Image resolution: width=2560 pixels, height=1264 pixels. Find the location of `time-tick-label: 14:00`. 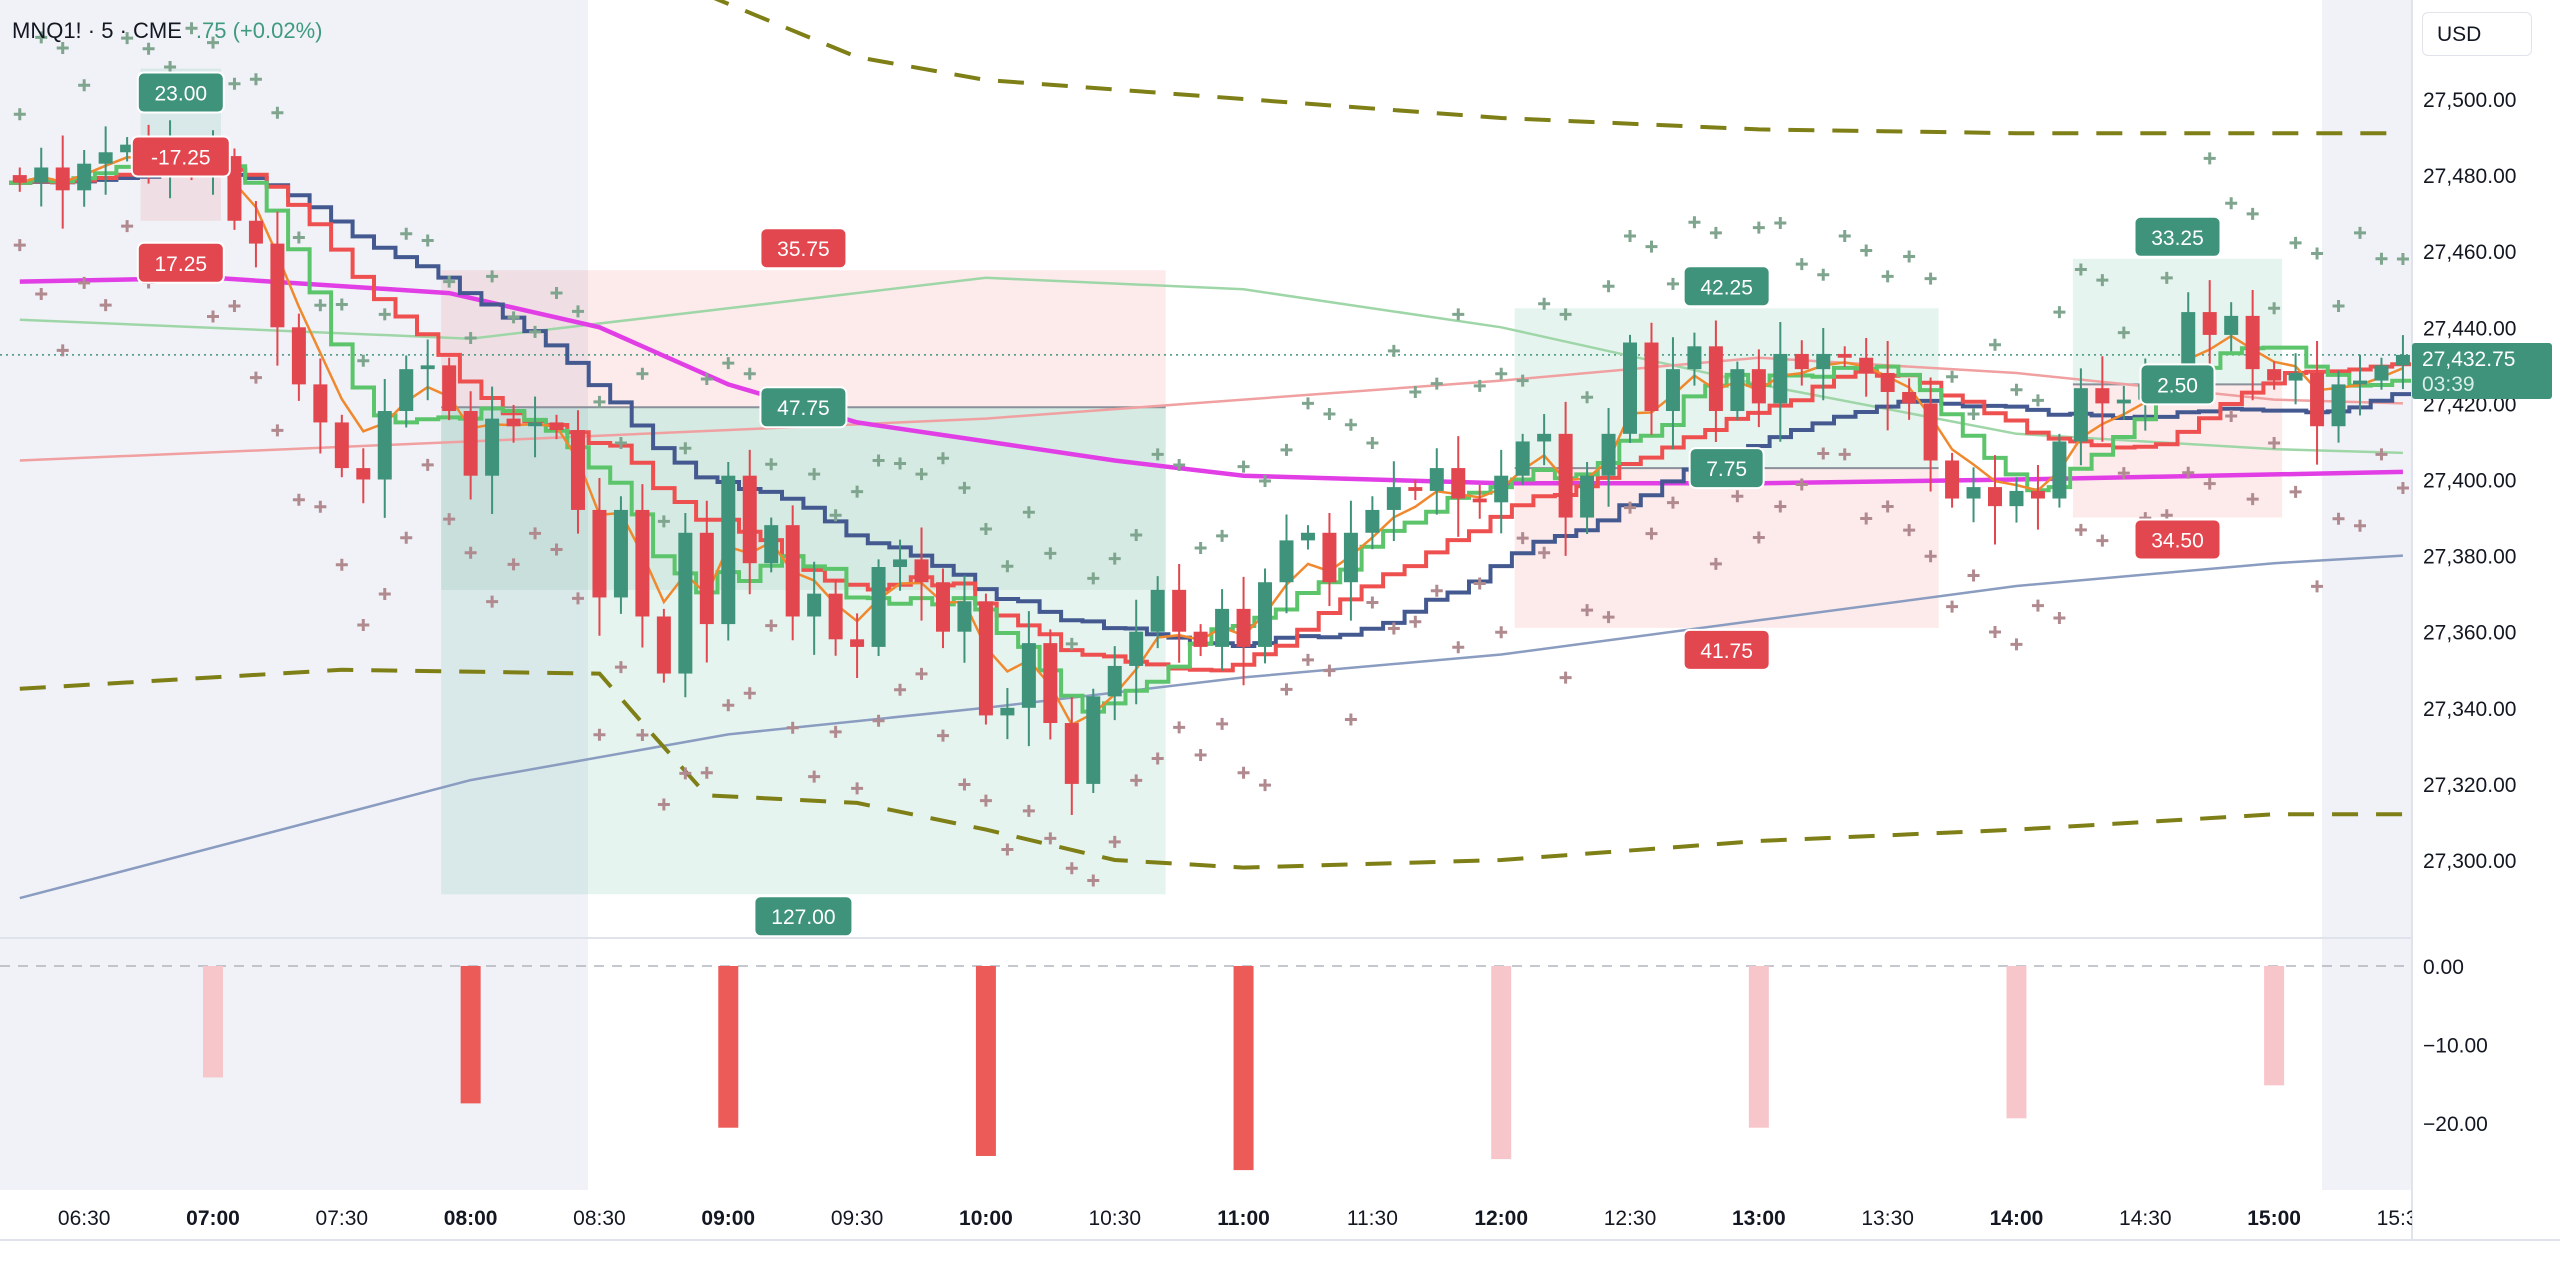

time-tick-label: 14:00 is located at coordinates (2017, 1218).